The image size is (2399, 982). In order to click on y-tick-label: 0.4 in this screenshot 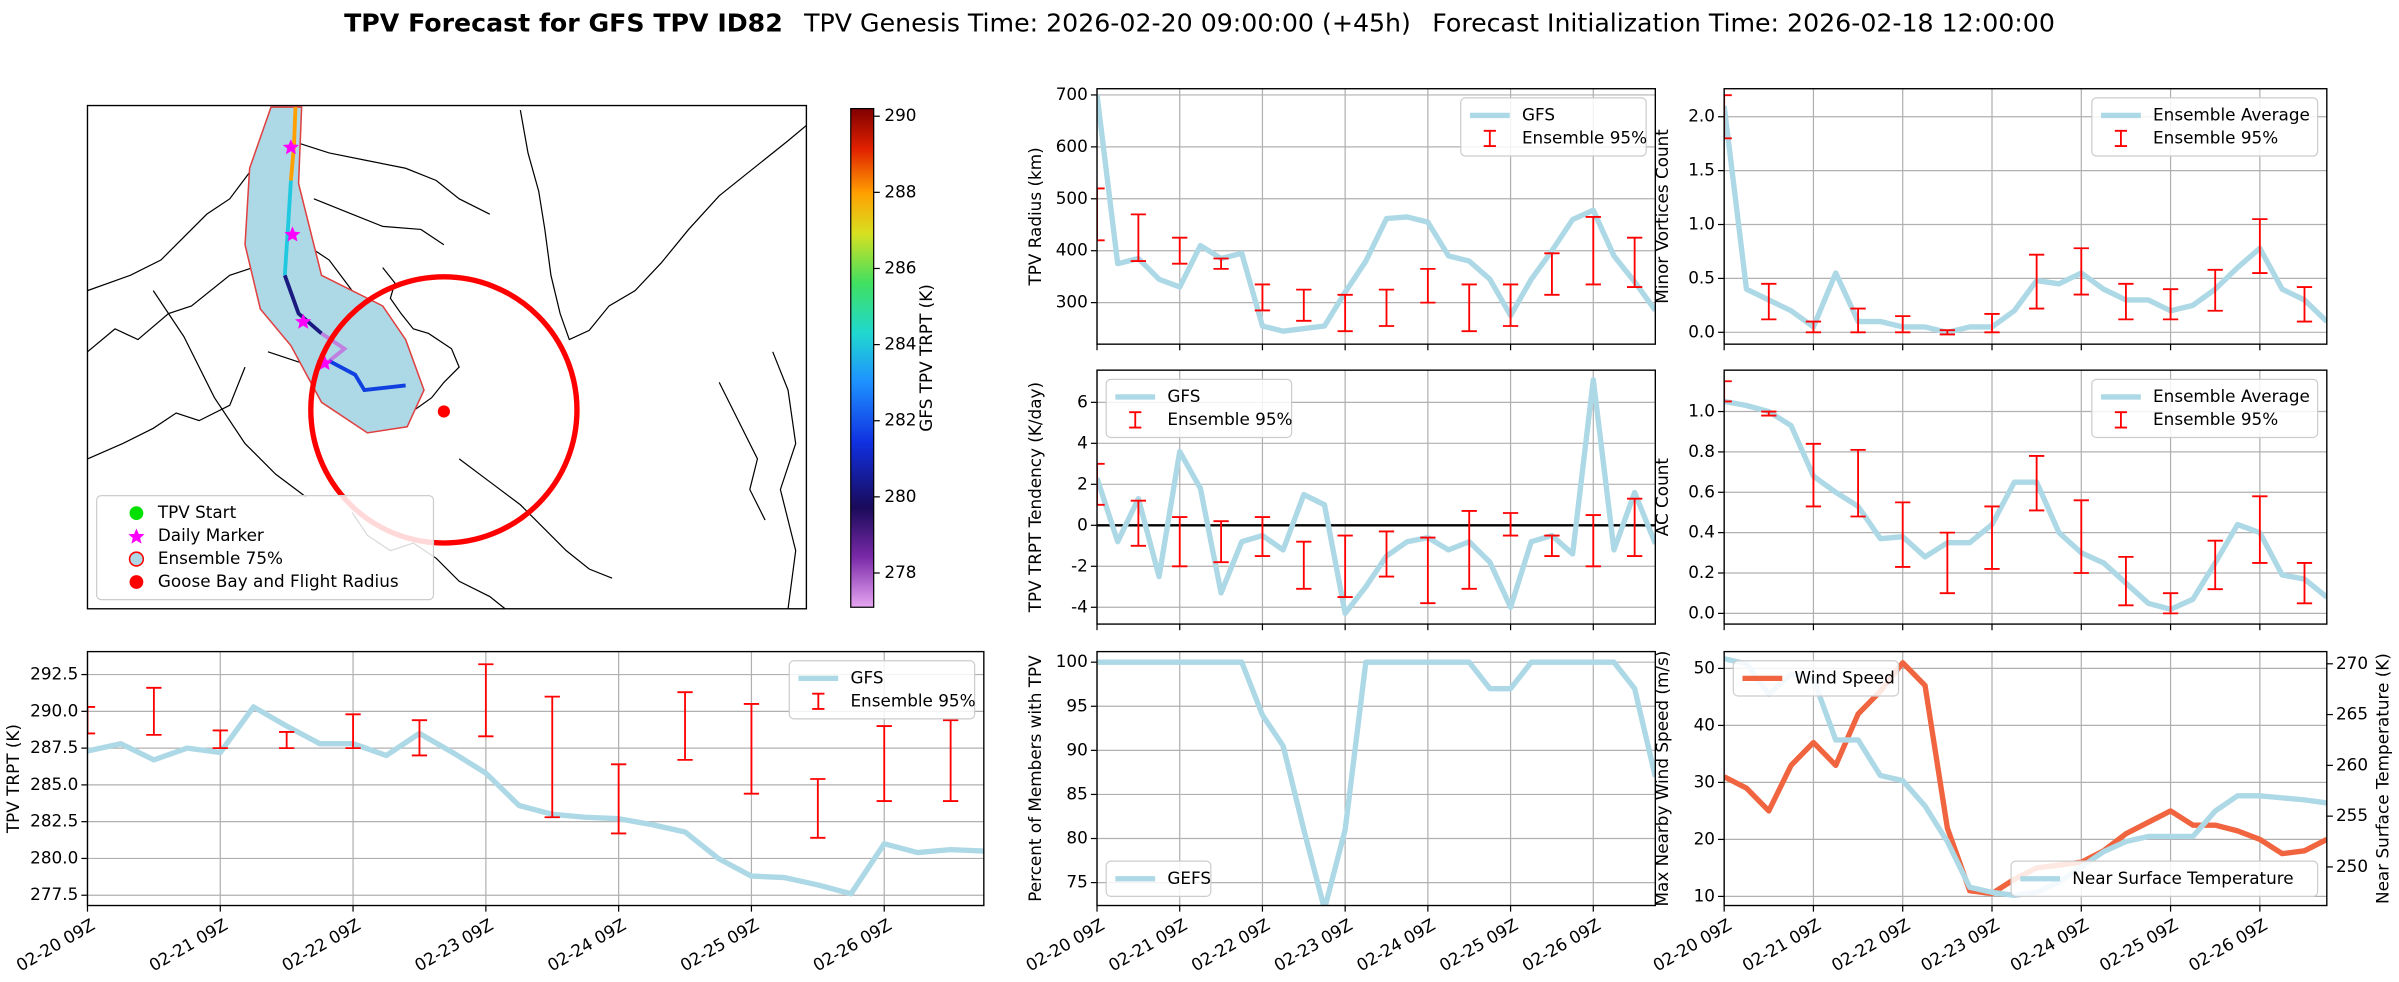, I will do `click(1701, 532)`.